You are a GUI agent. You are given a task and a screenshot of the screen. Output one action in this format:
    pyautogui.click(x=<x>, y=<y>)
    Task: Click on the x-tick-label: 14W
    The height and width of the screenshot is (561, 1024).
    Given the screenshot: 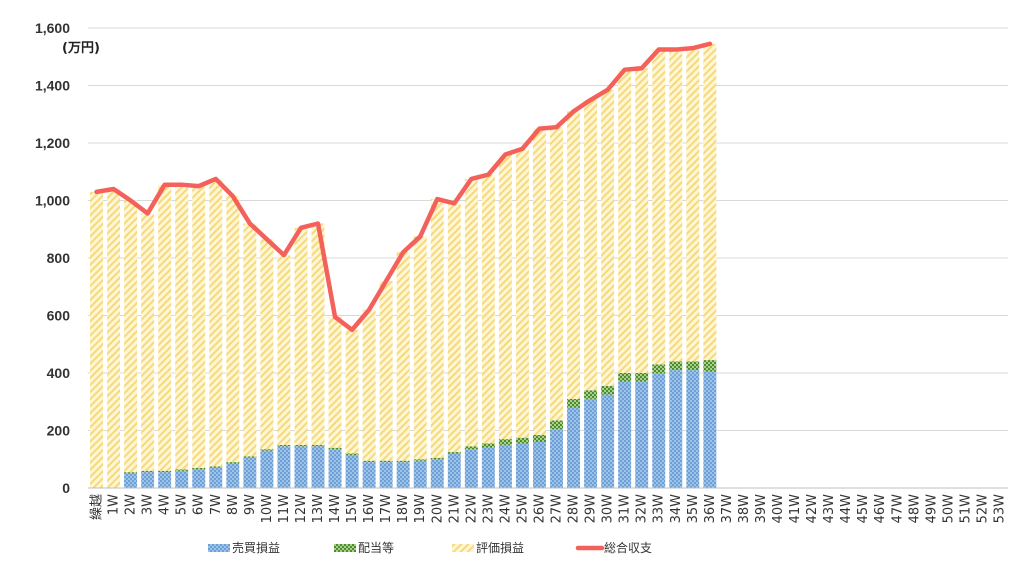 What is the action you would take?
    pyautogui.click(x=335, y=509)
    